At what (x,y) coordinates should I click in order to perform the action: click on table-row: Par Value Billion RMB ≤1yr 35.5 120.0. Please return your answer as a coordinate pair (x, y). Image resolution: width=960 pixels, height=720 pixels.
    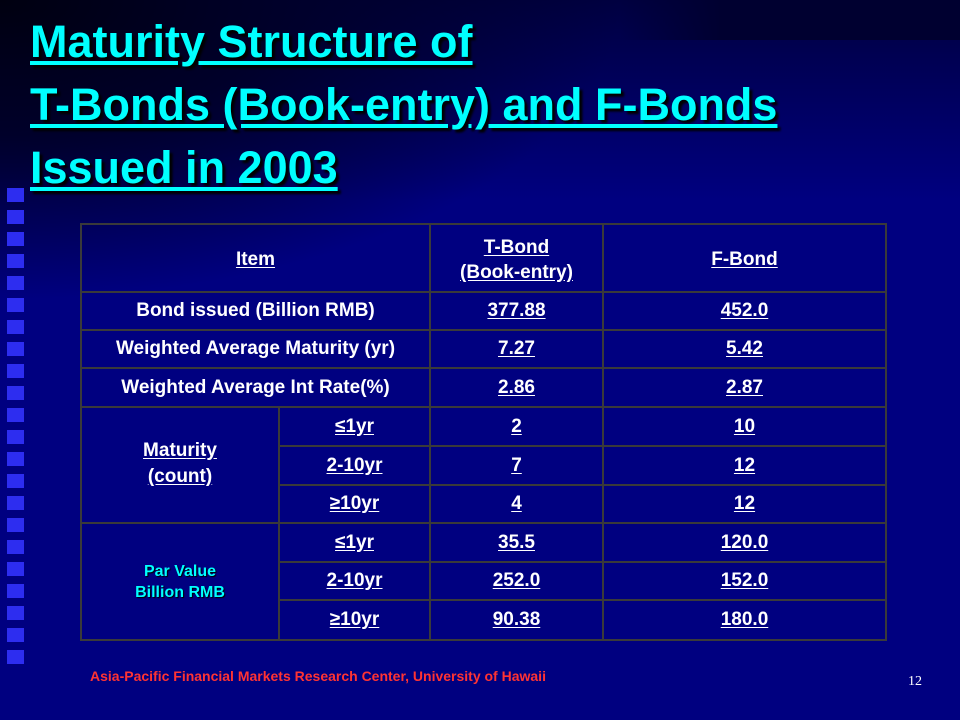
    Looking at the image, I should click on (483, 581).